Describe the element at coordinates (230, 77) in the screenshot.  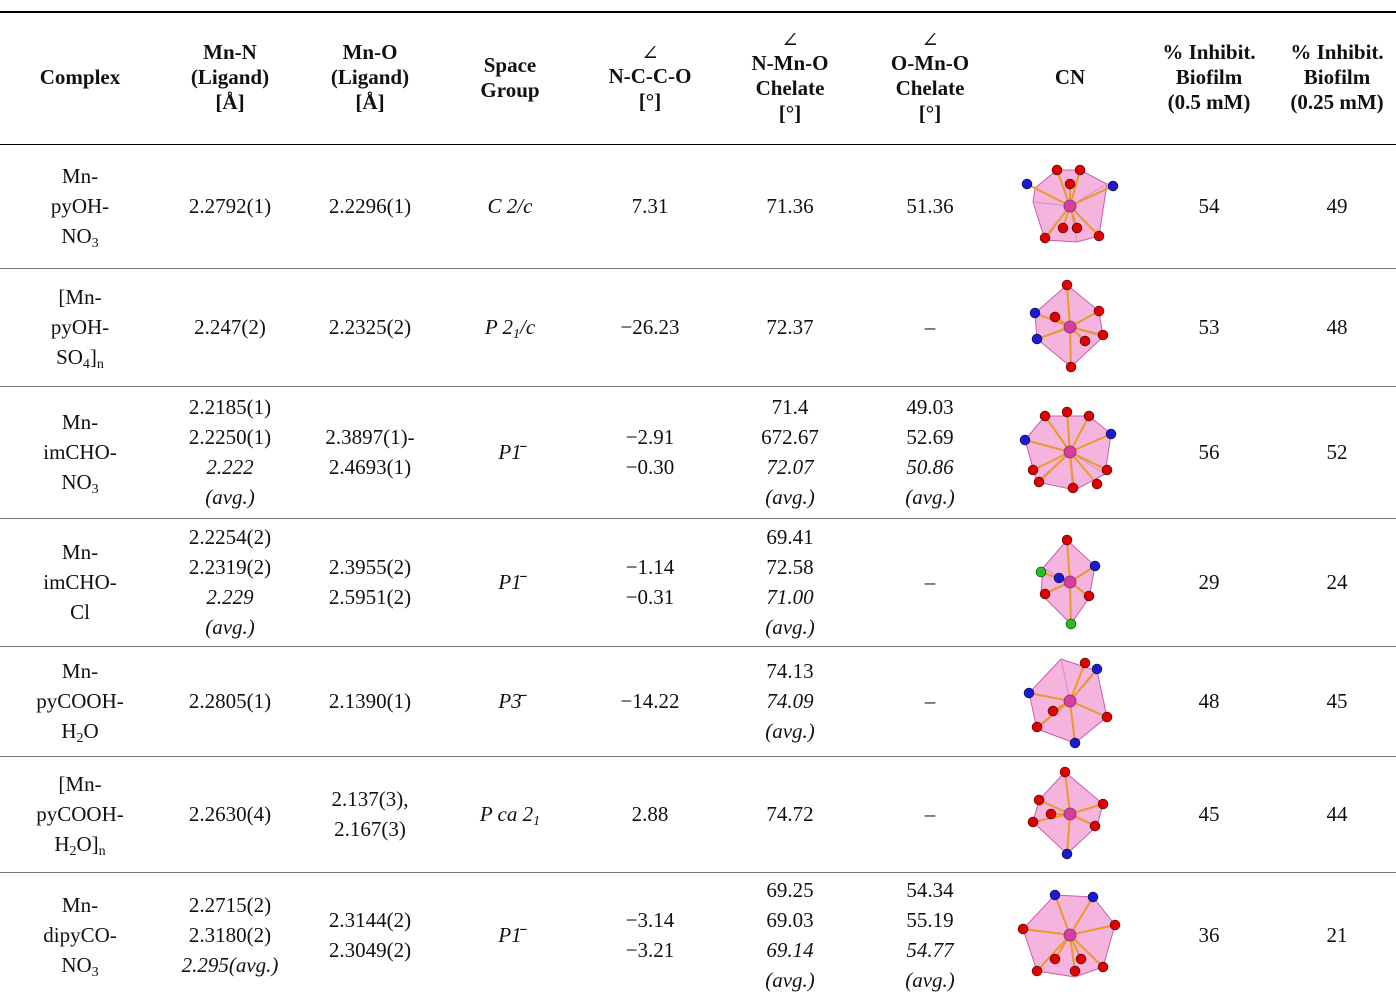
I see `header-mn-n: Mn-N (Ligand) [Å]` at that location.